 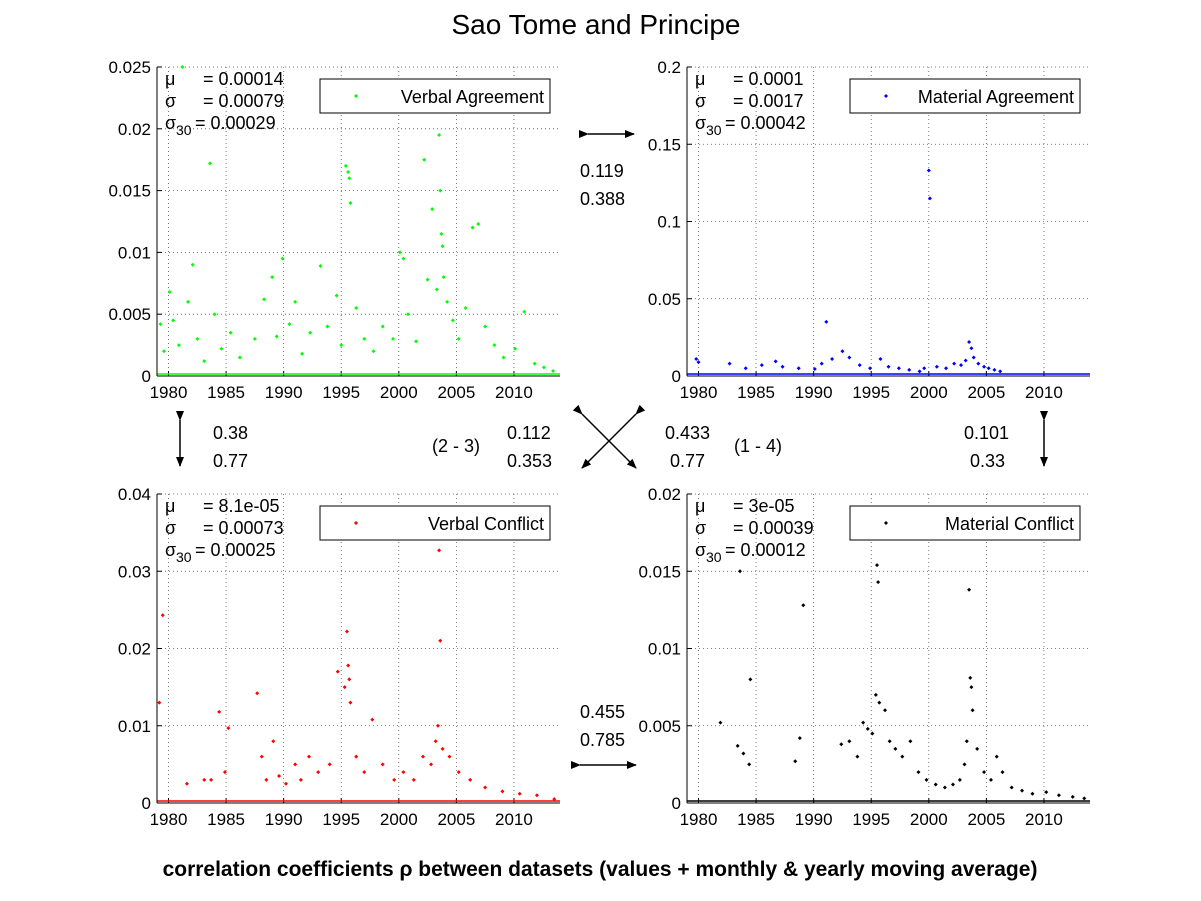 I want to click on stat-mu-value: = 3e-05, so click(x=764, y=506).